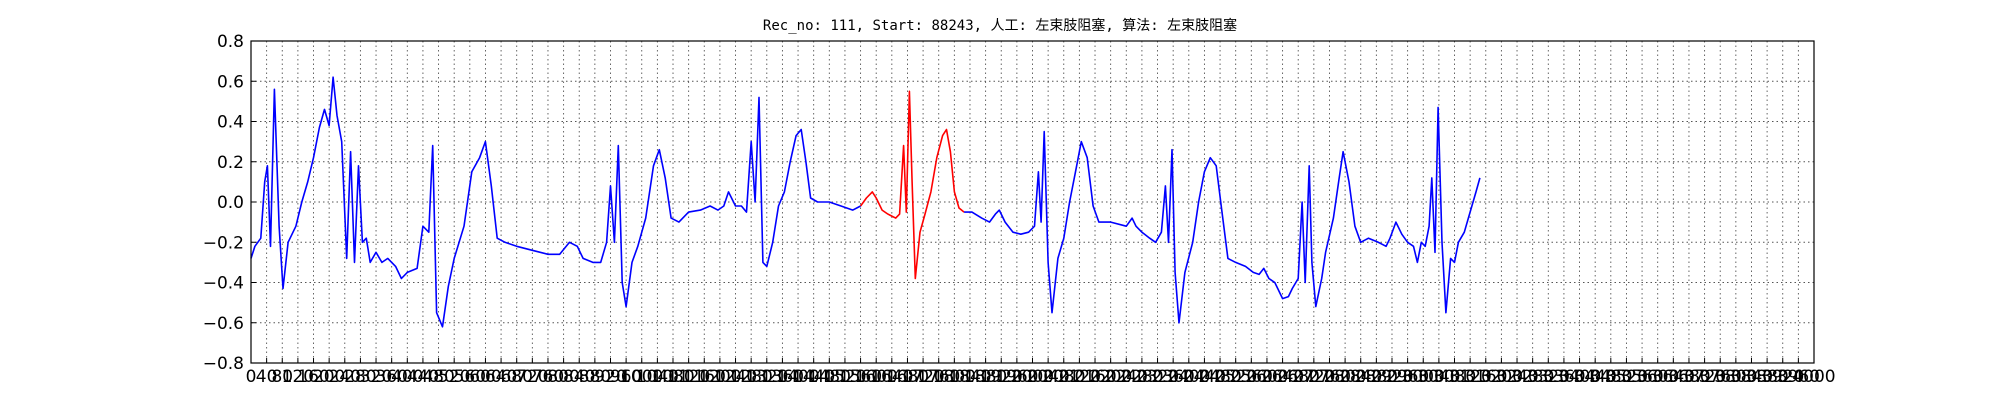 The height and width of the screenshot is (400, 2000). I want to click on x-tick-label: 520, so click(454, 377).